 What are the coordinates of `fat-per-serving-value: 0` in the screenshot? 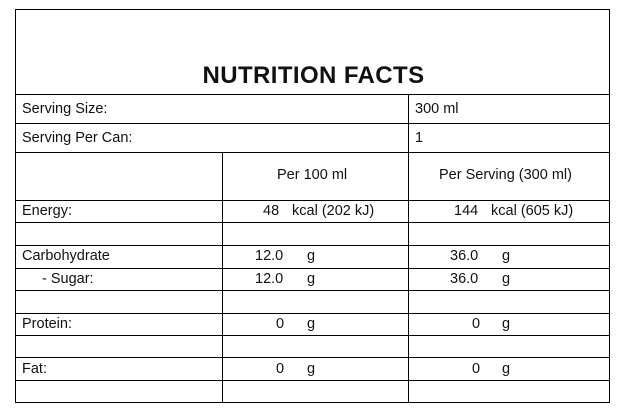 It's located at (476, 369).